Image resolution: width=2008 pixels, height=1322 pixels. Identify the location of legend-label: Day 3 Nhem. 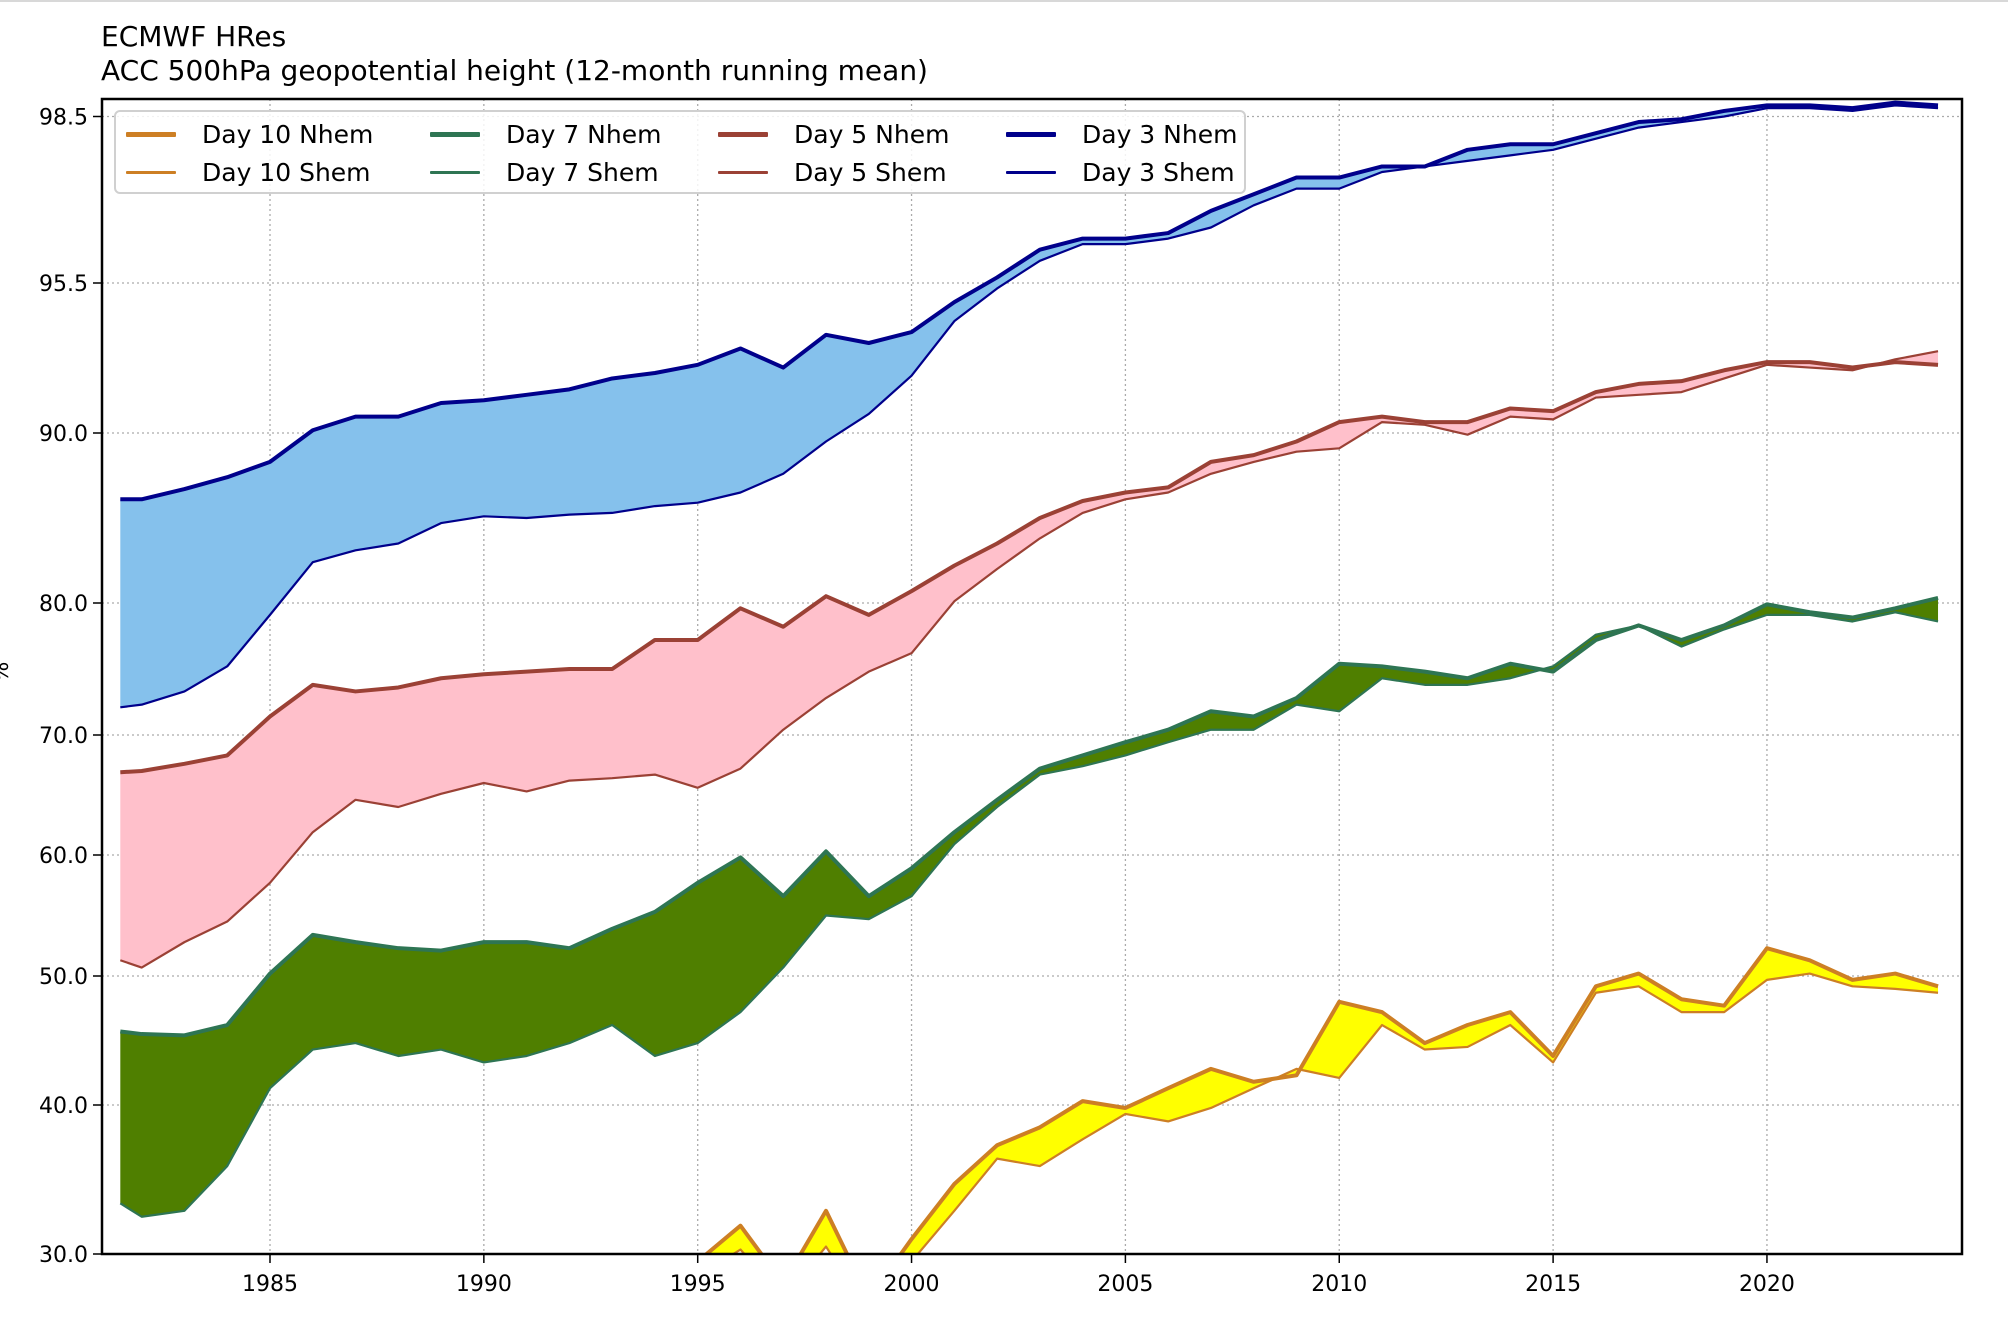
(1160, 134).